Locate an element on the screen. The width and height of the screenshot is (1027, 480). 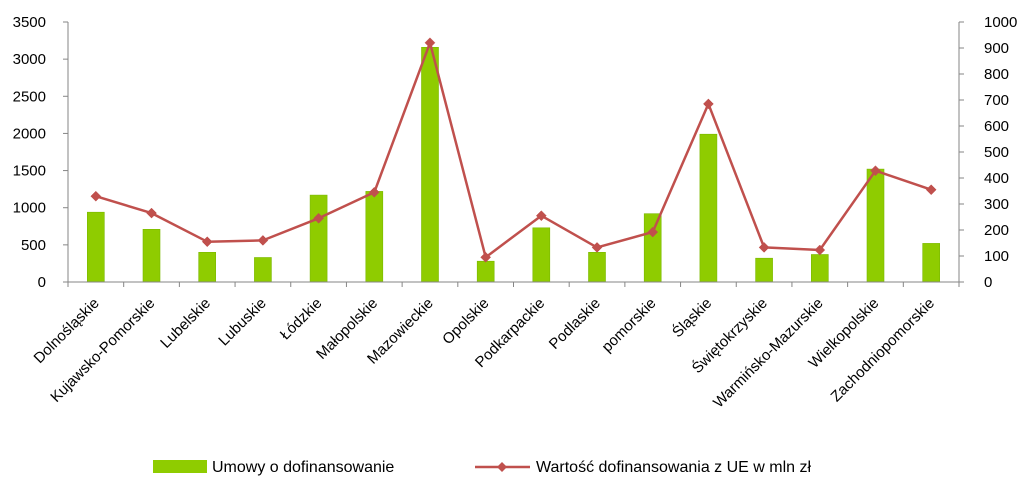
right-tick-label: 800 is located at coordinates (996, 74).